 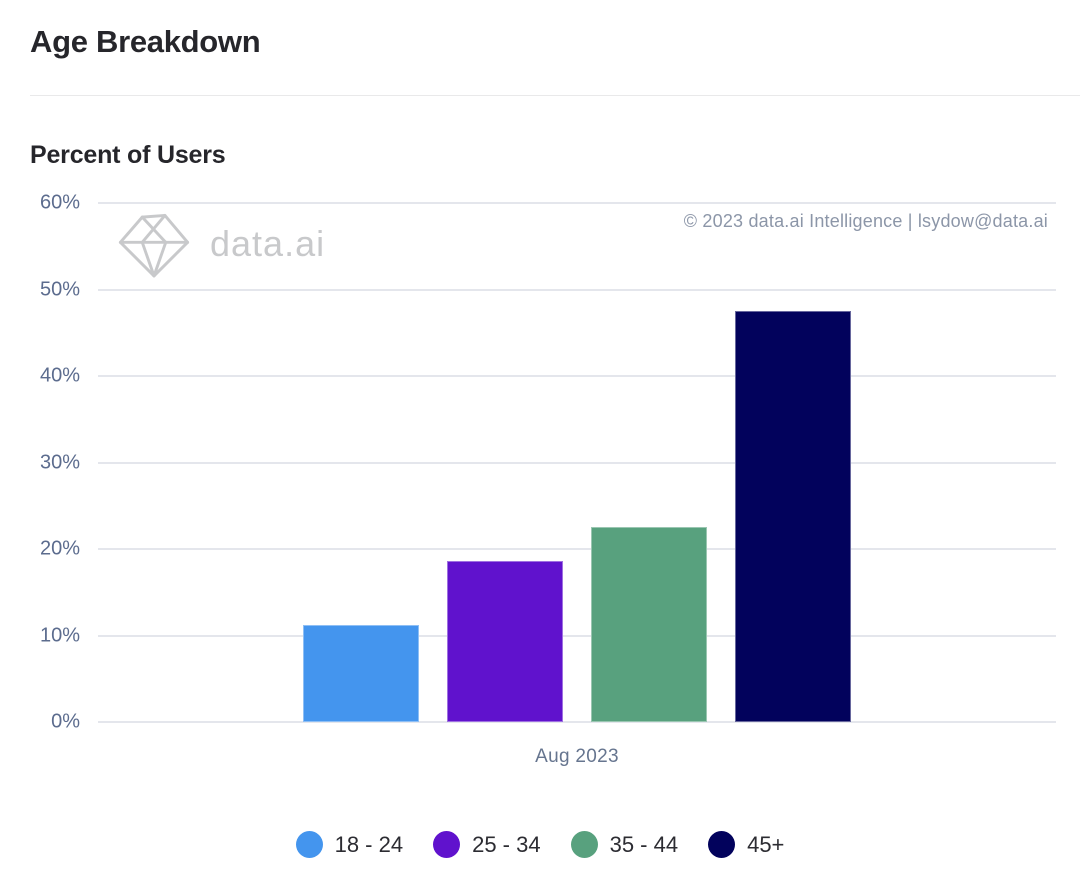 What do you see at coordinates (369, 844) in the screenshot?
I see `legend-label: 18 - 24` at bounding box center [369, 844].